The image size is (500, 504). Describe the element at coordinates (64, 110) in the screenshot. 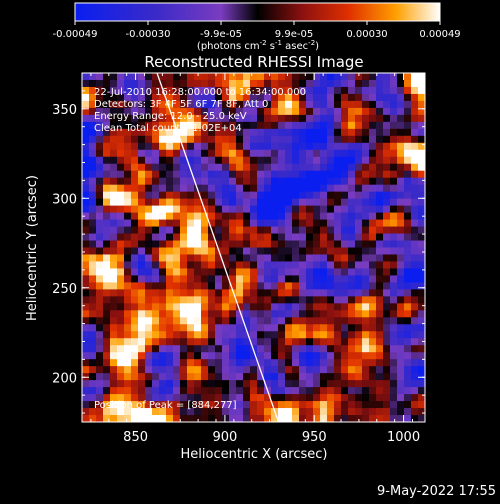

I see `y-tick-label: 350` at that location.